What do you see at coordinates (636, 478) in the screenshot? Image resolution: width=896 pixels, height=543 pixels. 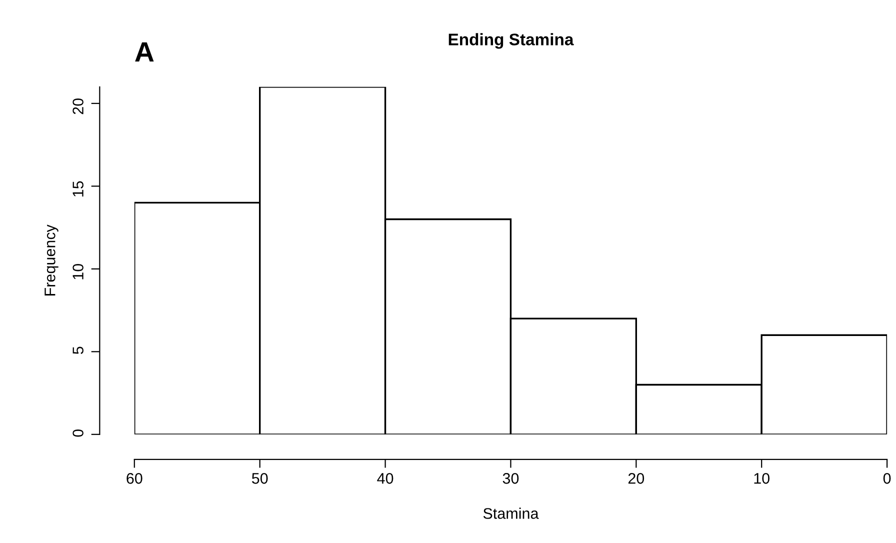 I see `x-tick-label: 20` at bounding box center [636, 478].